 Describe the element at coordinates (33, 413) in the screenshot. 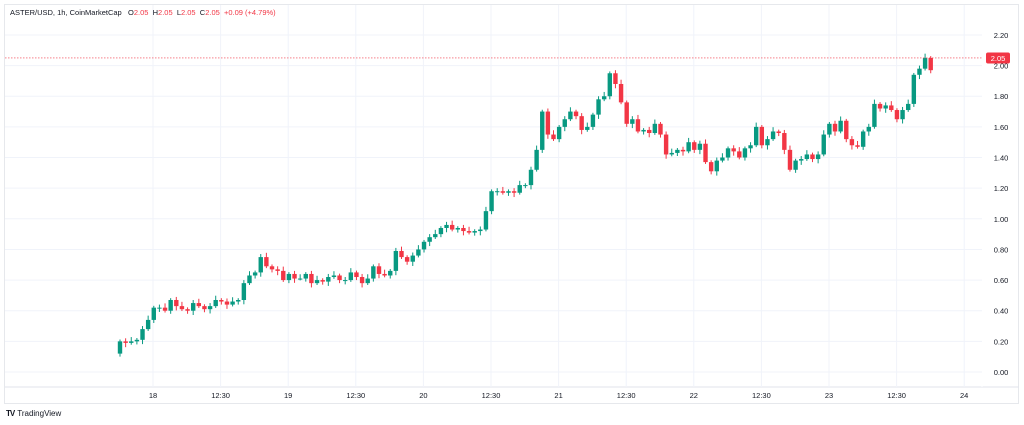

I see `tradingview-brand: TV TradingView` at that location.